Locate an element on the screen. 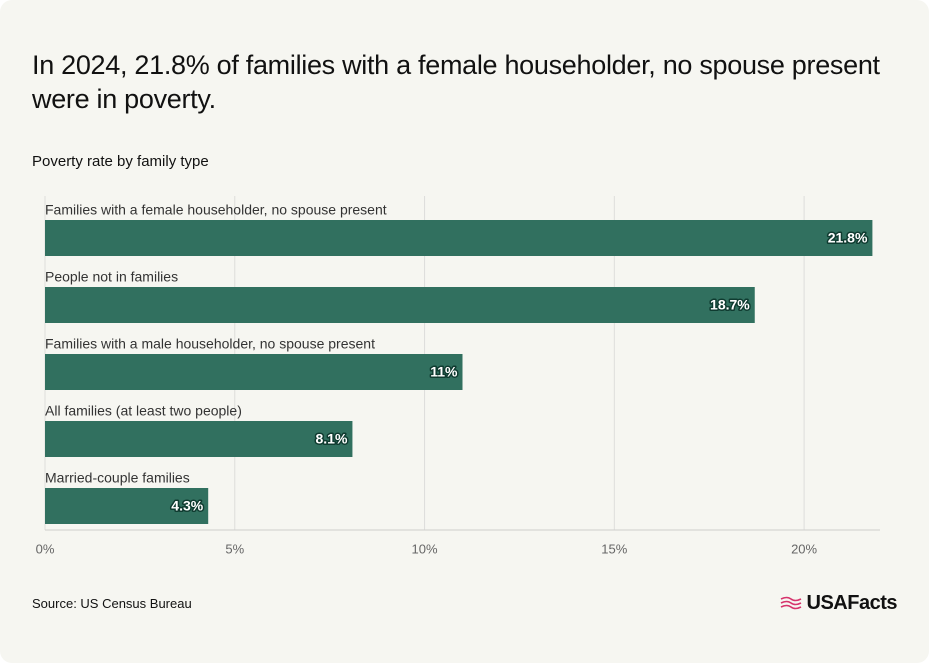 Image resolution: width=929 pixels, height=663 pixels. value-label: 4.3% is located at coordinates (187, 506).